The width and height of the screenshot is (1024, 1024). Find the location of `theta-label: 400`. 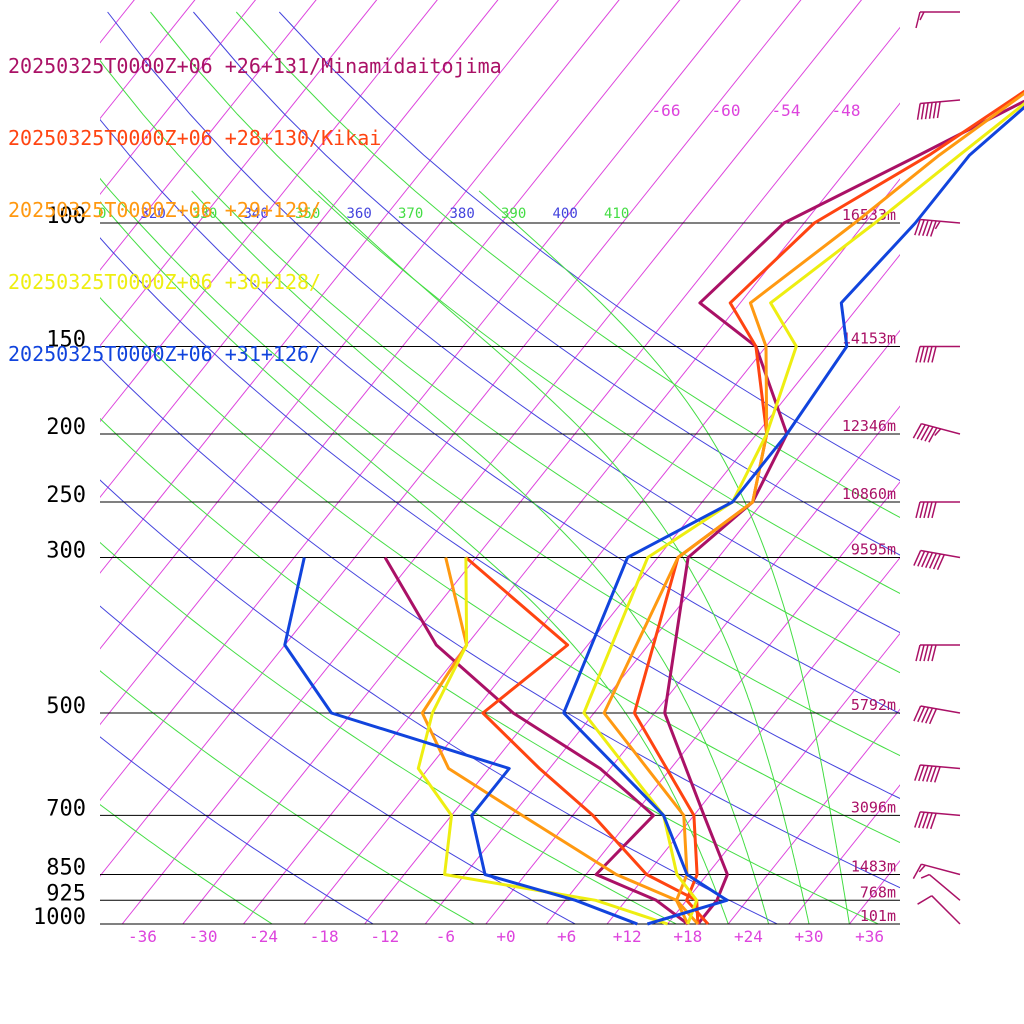

theta-label: 400 is located at coordinates (565, 214).